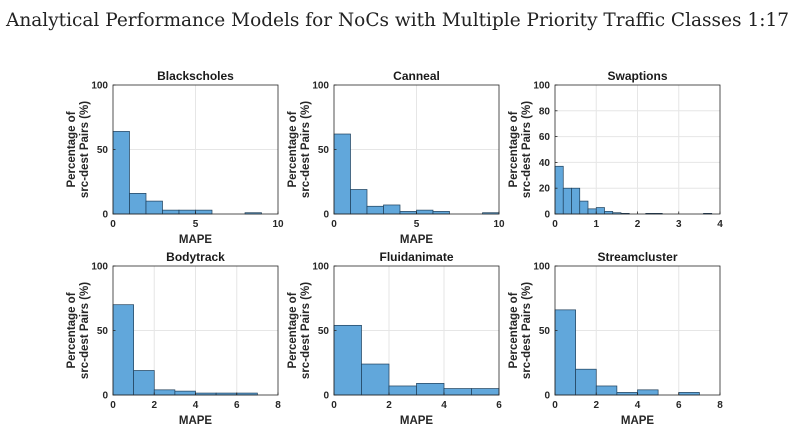 The width and height of the screenshot is (801, 430). Describe the element at coordinates (195, 257) in the screenshot. I see `panel-title: Bodytrack` at that location.